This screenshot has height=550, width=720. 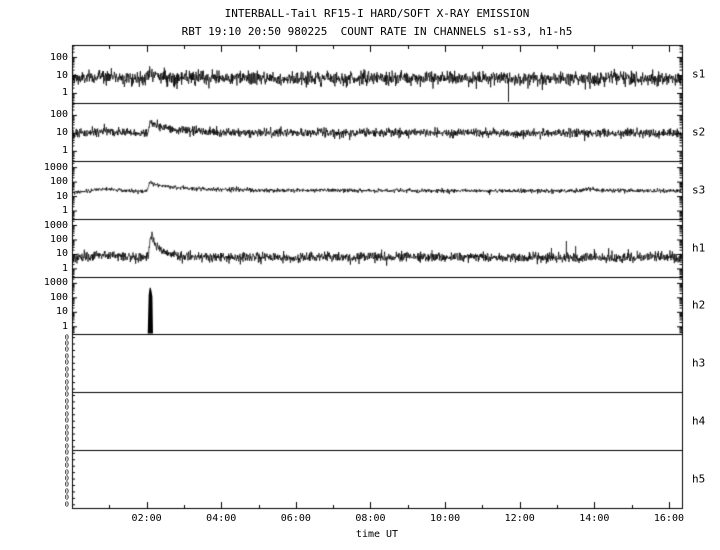 I want to click on panel-label-h4: h4, so click(x=699, y=421).